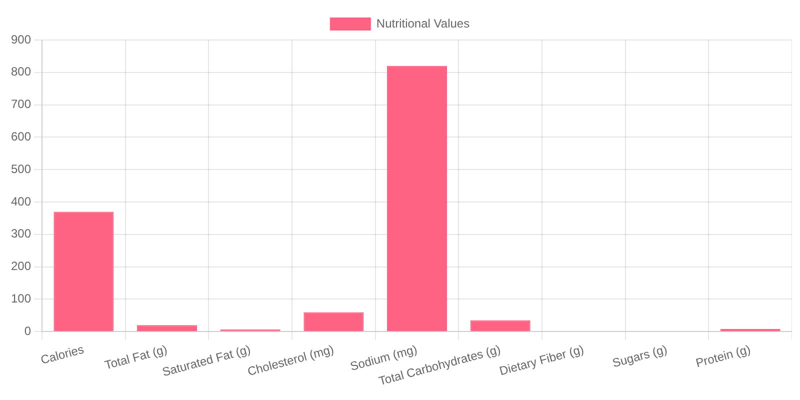  What do you see at coordinates (21, 266) in the screenshot?
I see `y-tick-label: 200` at bounding box center [21, 266].